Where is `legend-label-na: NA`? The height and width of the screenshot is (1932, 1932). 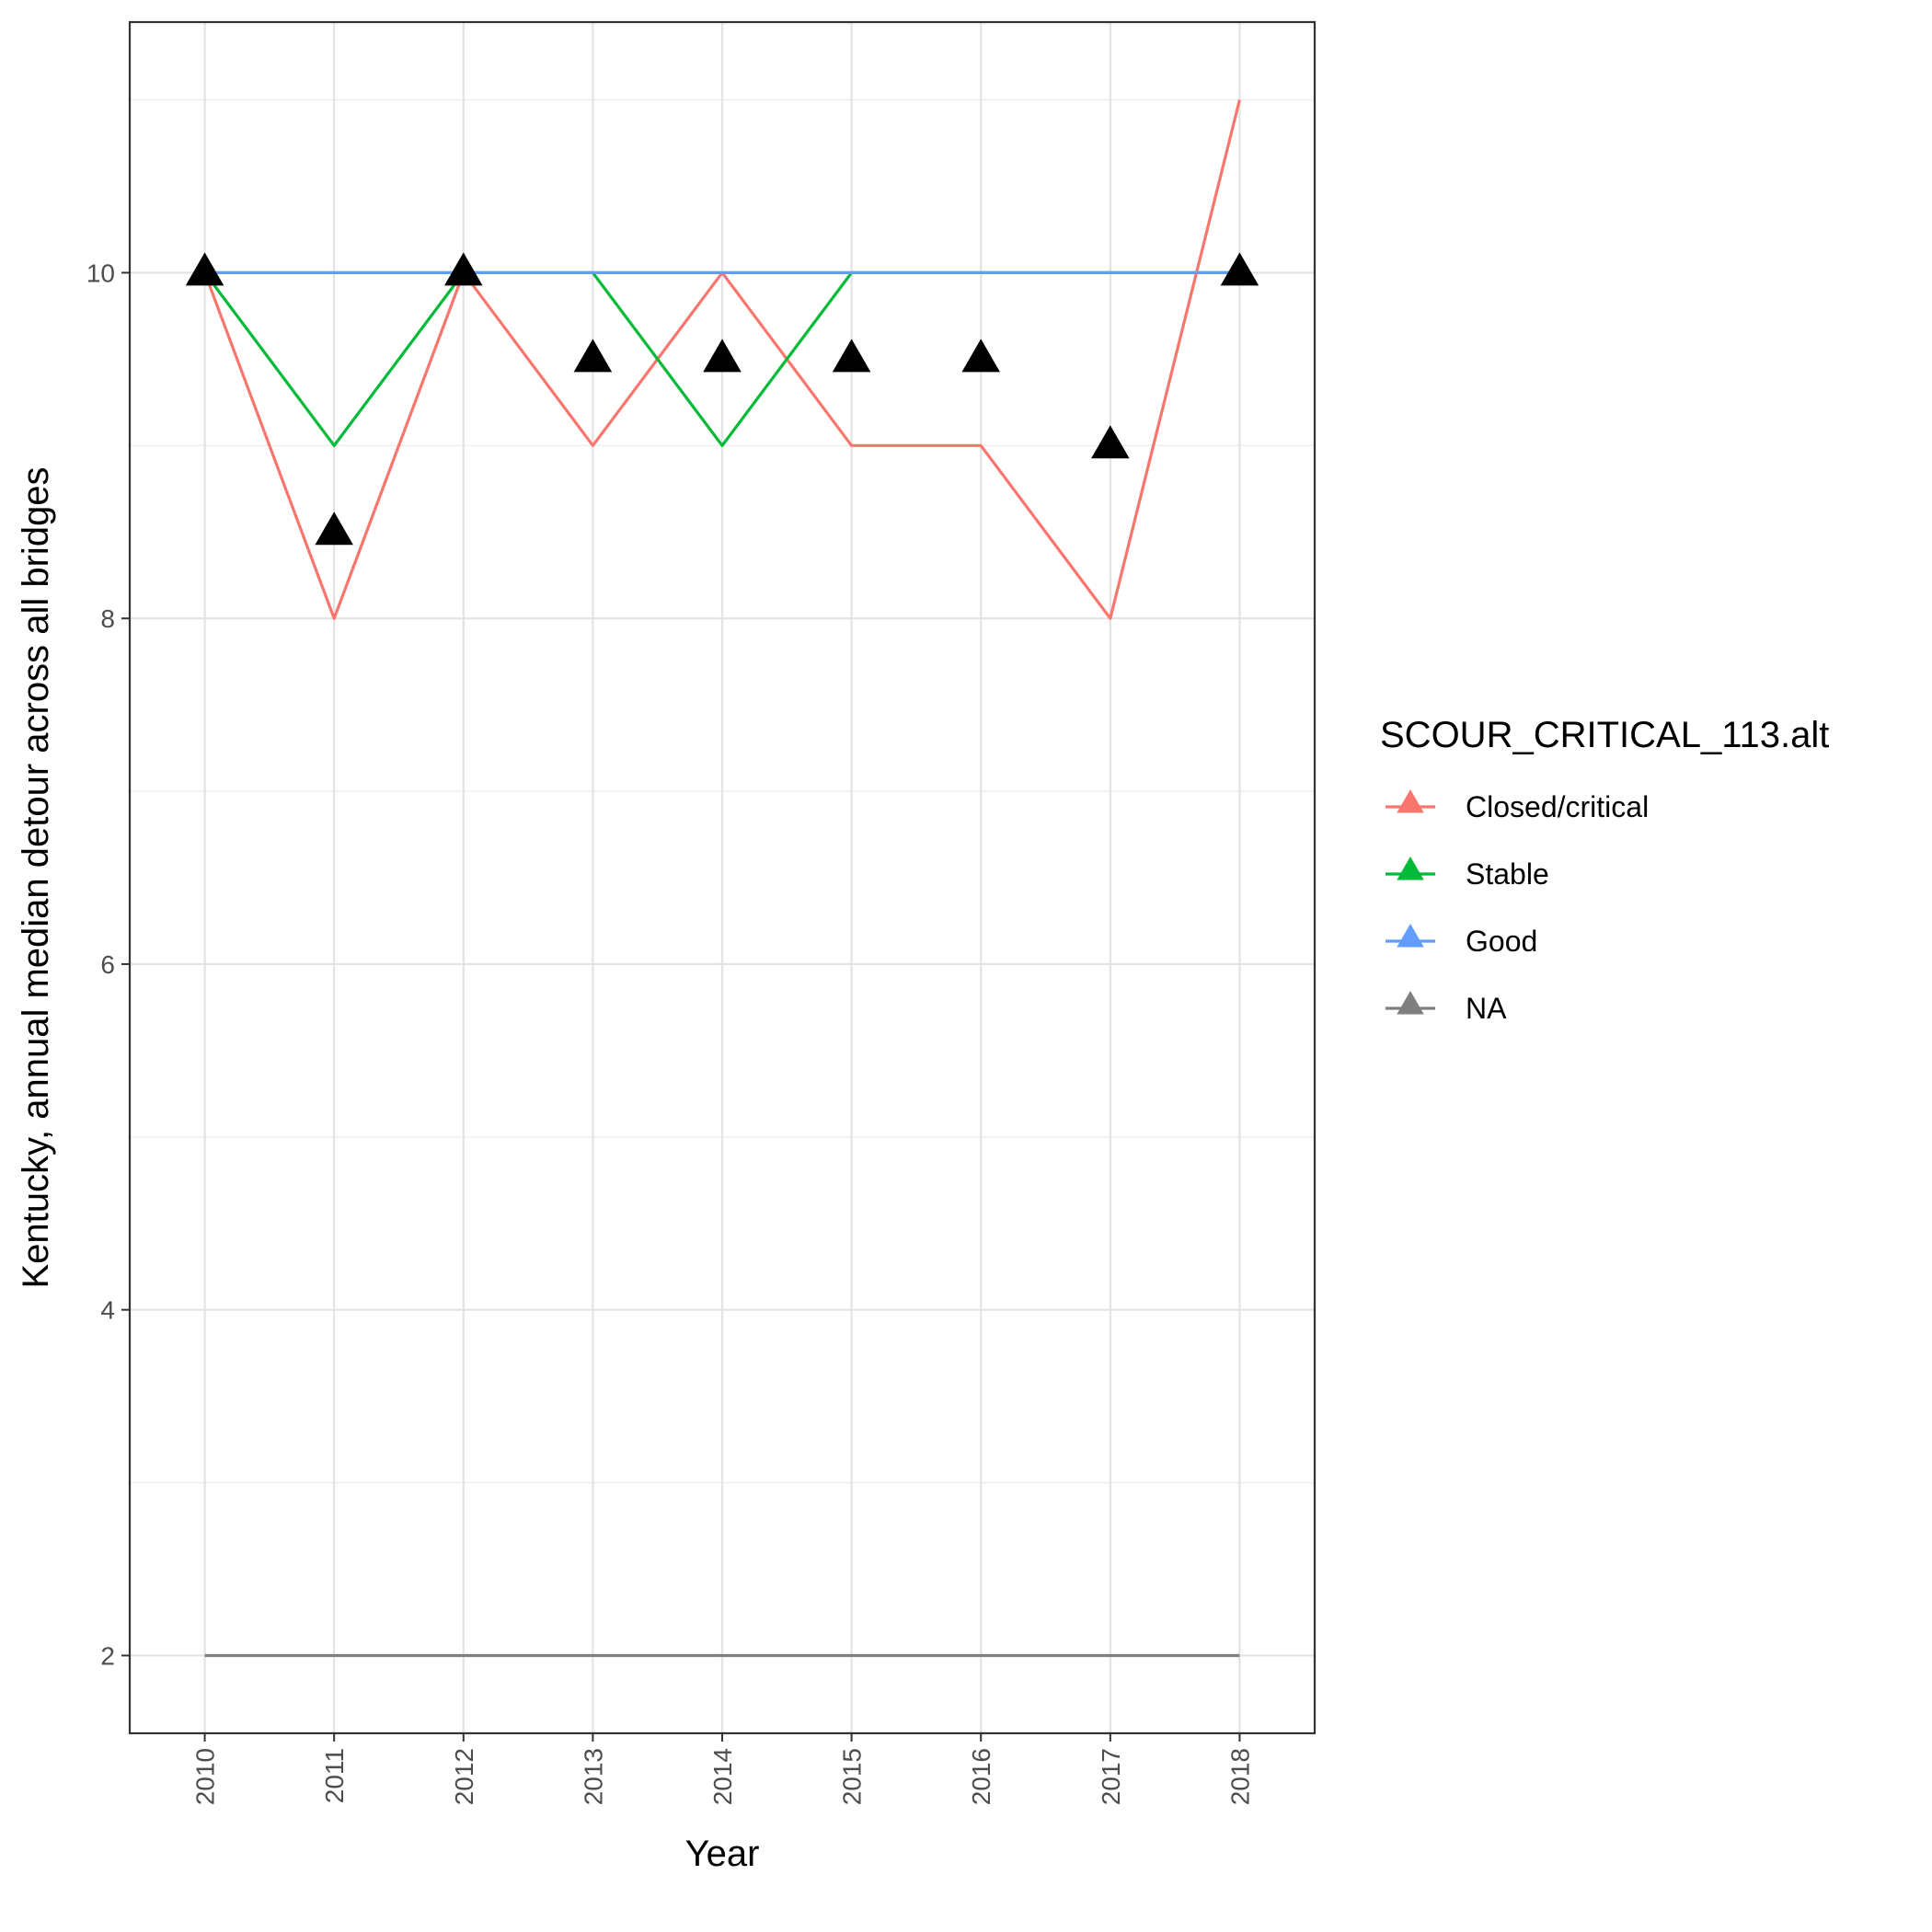 legend-label-na: NA is located at coordinates (1486, 1008).